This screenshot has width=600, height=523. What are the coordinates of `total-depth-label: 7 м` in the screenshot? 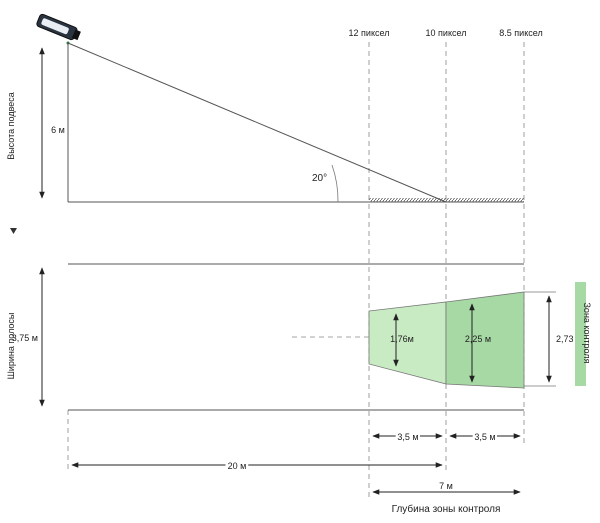 It's located at (446, 486).